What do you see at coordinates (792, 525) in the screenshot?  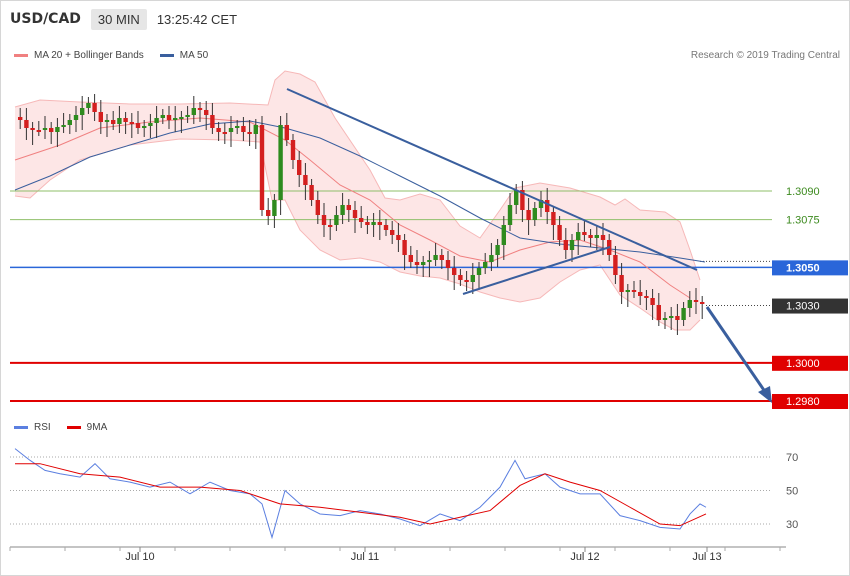 I see `rsi-tick-30: 30` at bounding box center [792, 525].